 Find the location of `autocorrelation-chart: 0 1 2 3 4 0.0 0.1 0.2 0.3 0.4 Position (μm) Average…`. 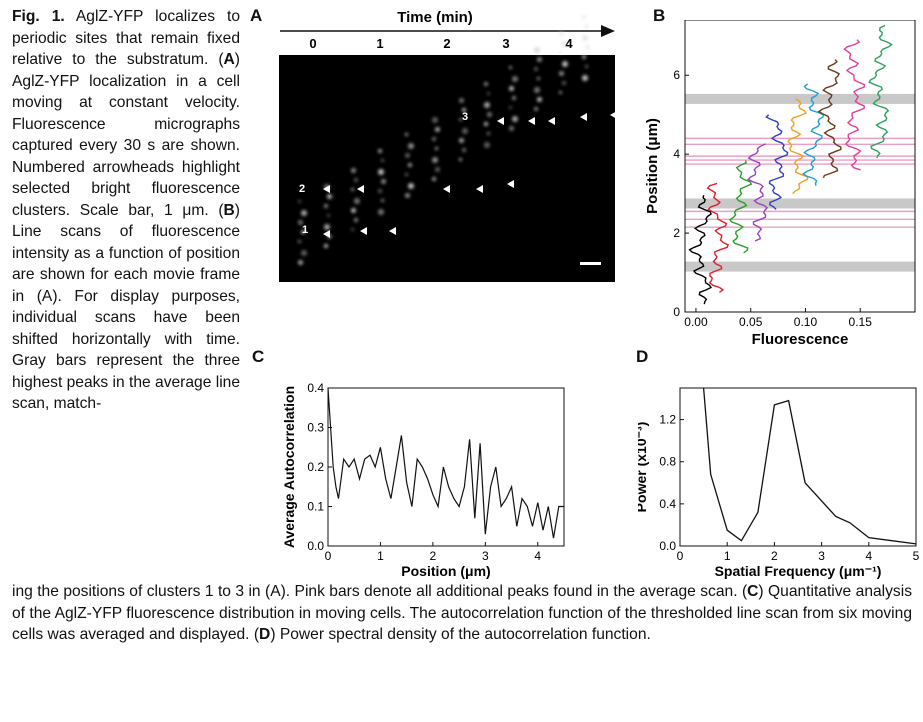

autocorrelation-chart: 0 1 2 3 4 0.0 0.1 0.2 0.3 0.4 Position (μm) Average… is located at coordinates (423, 480).